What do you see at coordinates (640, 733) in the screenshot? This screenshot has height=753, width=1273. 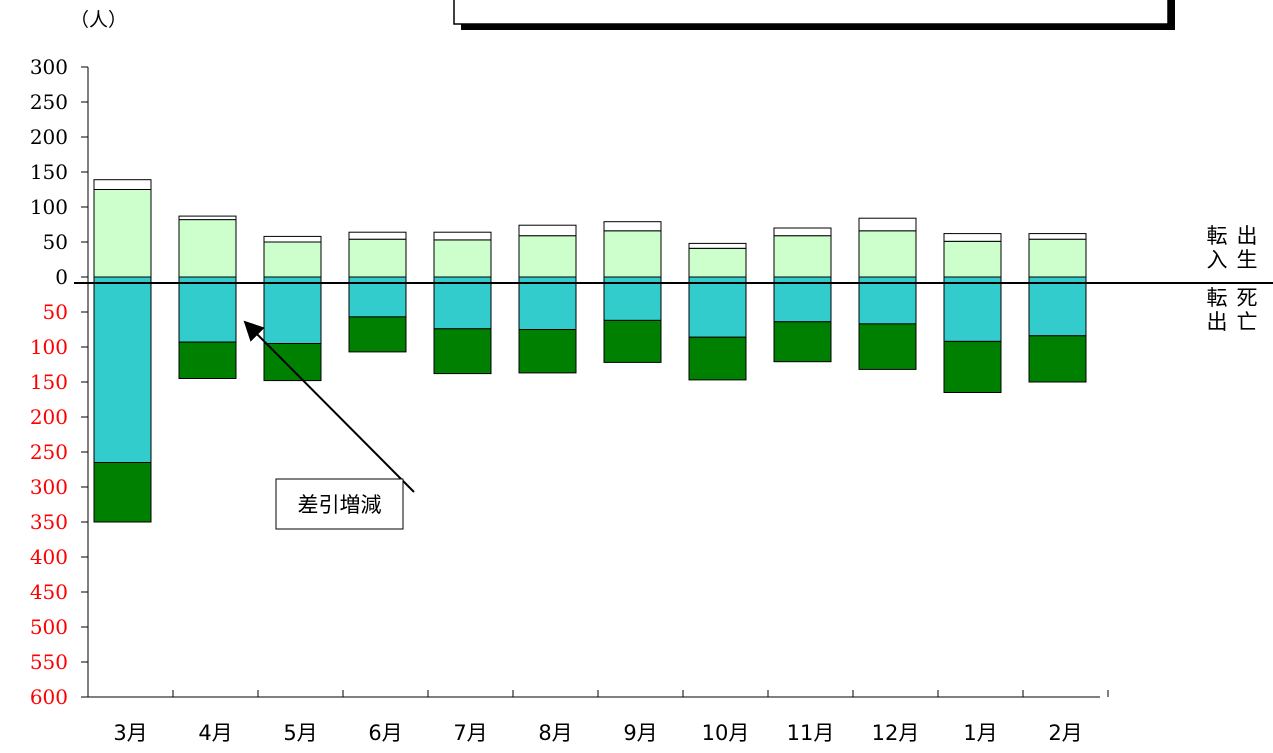 I see `category-label: 9月` at bounding box center [640, 733].